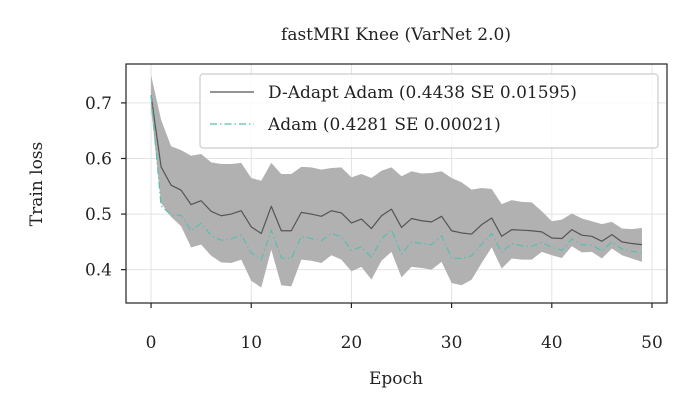  What do you see at coordinates (352, 343) in the screenshot?
I see `x-tick-label: 20` at bounding box center [352, 343].